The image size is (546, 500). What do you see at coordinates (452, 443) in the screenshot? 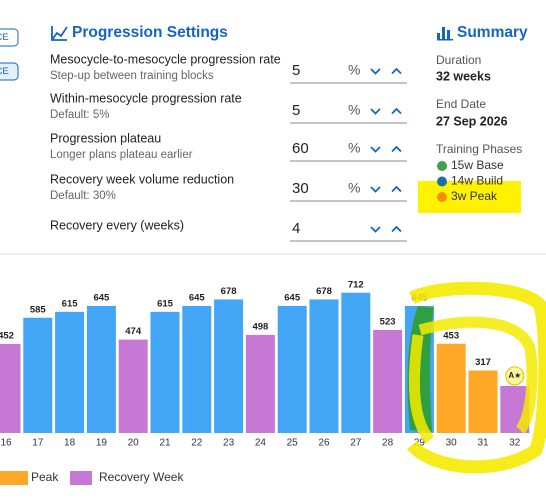
I see `x-tick-label: 30` at bounding box center [452, 443].